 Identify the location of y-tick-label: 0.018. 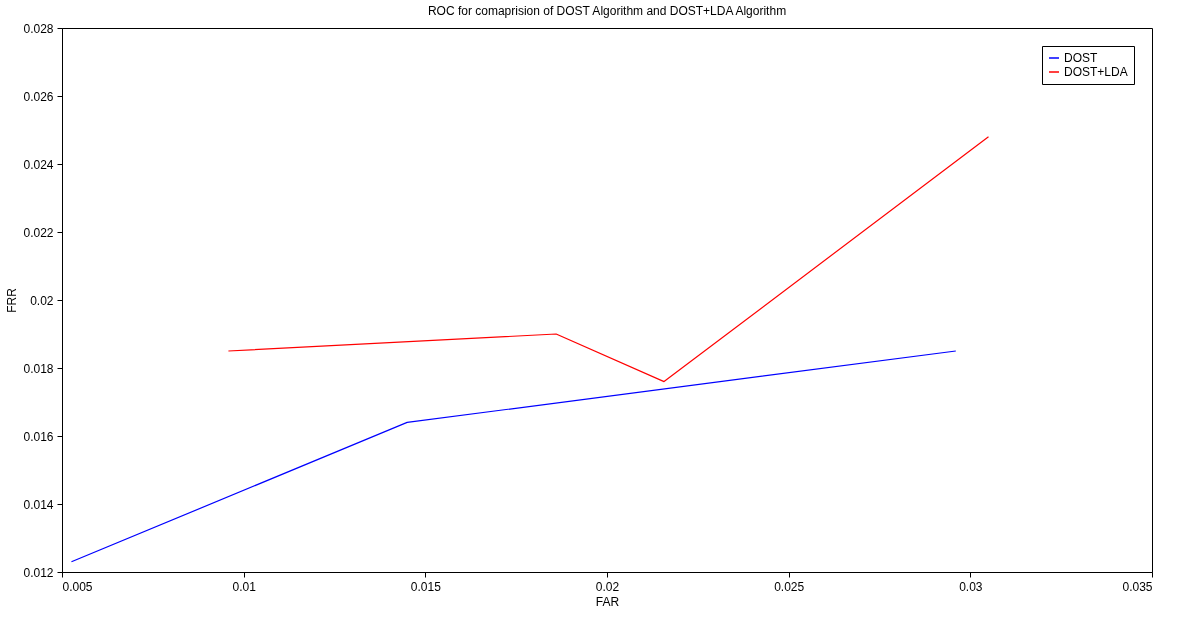
(38, 368).